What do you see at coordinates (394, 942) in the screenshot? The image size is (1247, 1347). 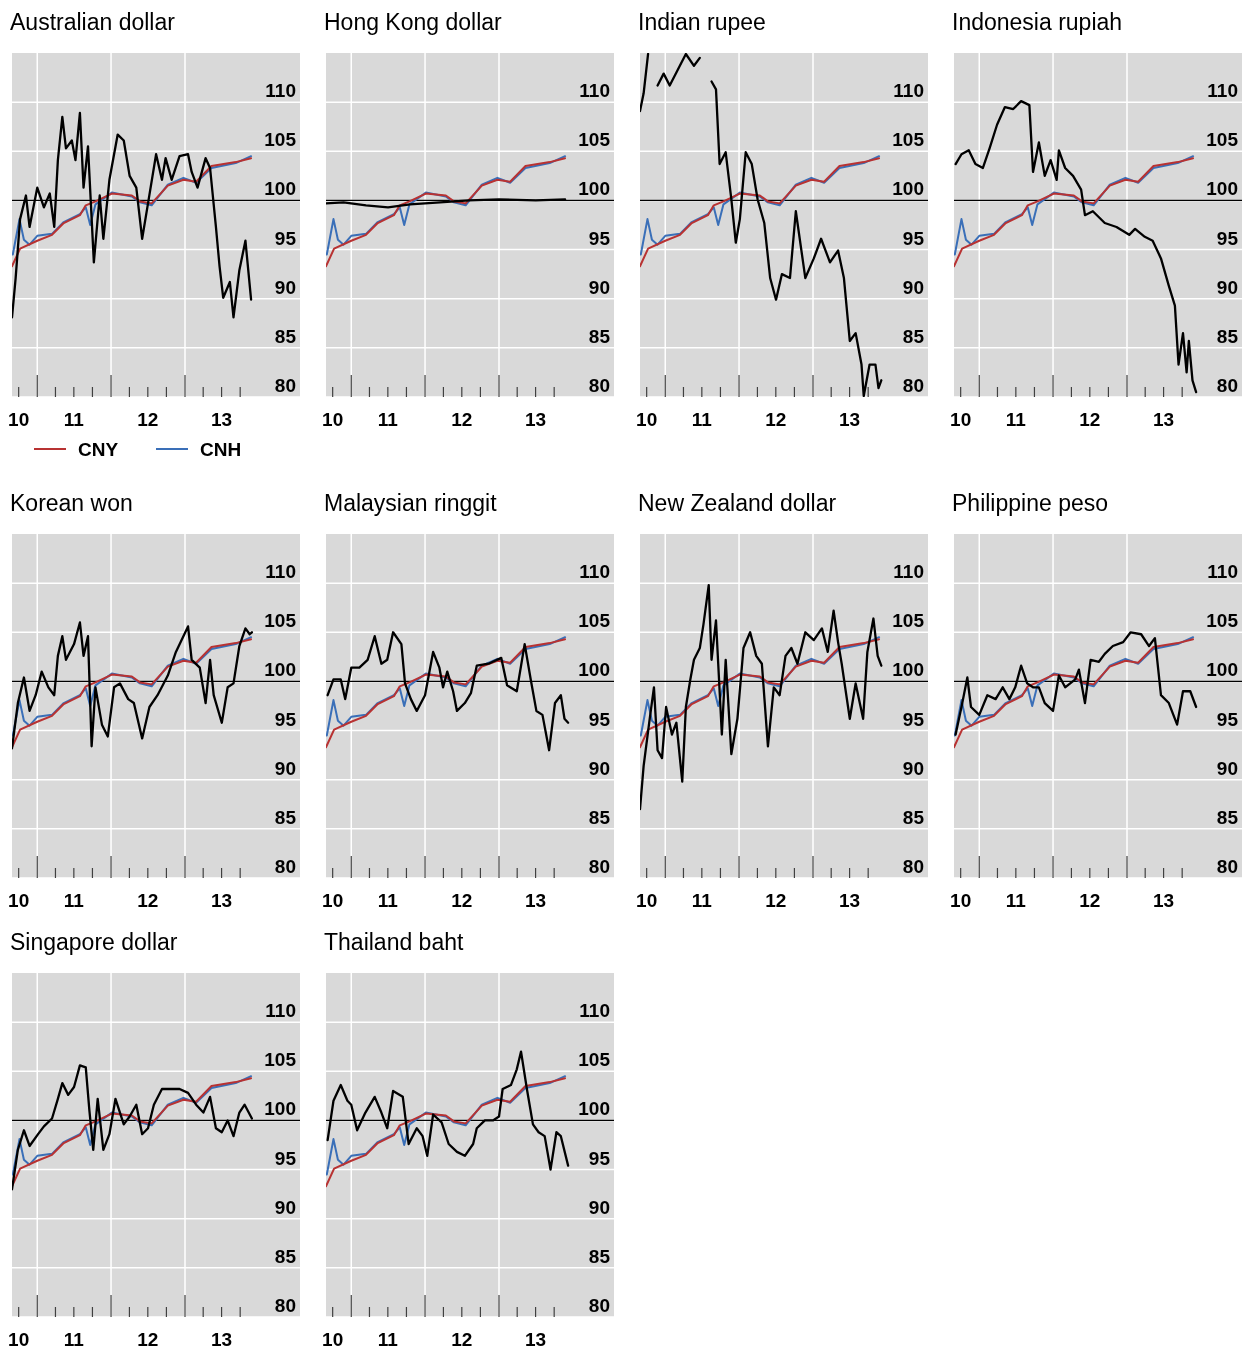 I see `chart-title: Thailand baht` at bounding box center [394, 942].